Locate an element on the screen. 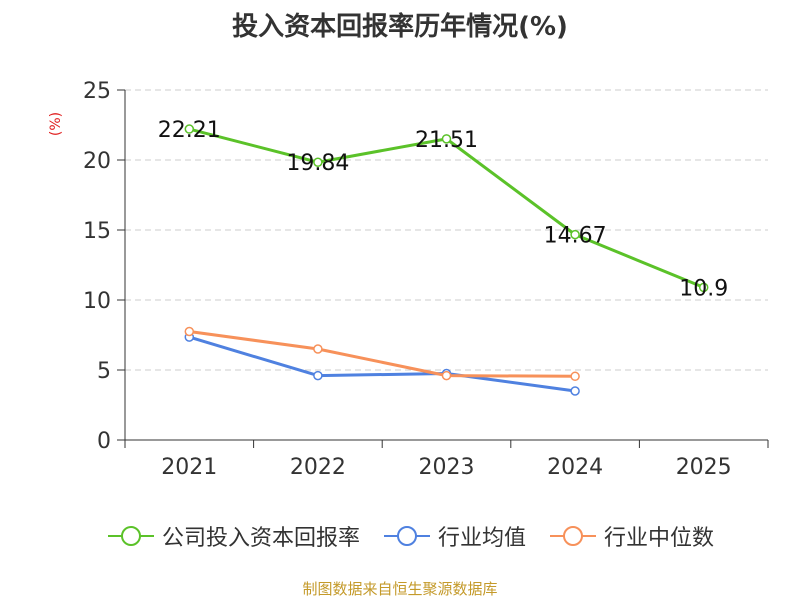 This screenshot has width=800, height=600. y-tick-label: 5 is located at coordinates (104, 371).